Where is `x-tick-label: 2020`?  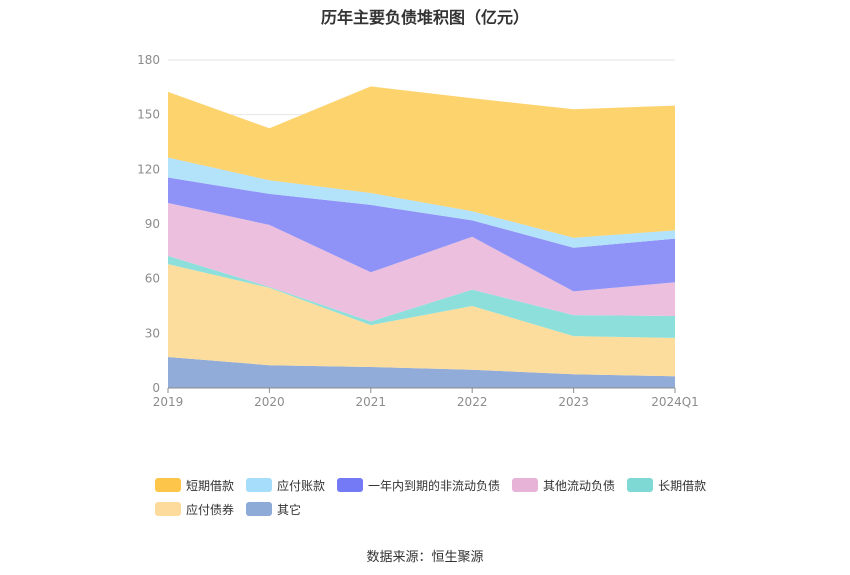 x-tick-label: 2020 is located at coordinates (269, 402).